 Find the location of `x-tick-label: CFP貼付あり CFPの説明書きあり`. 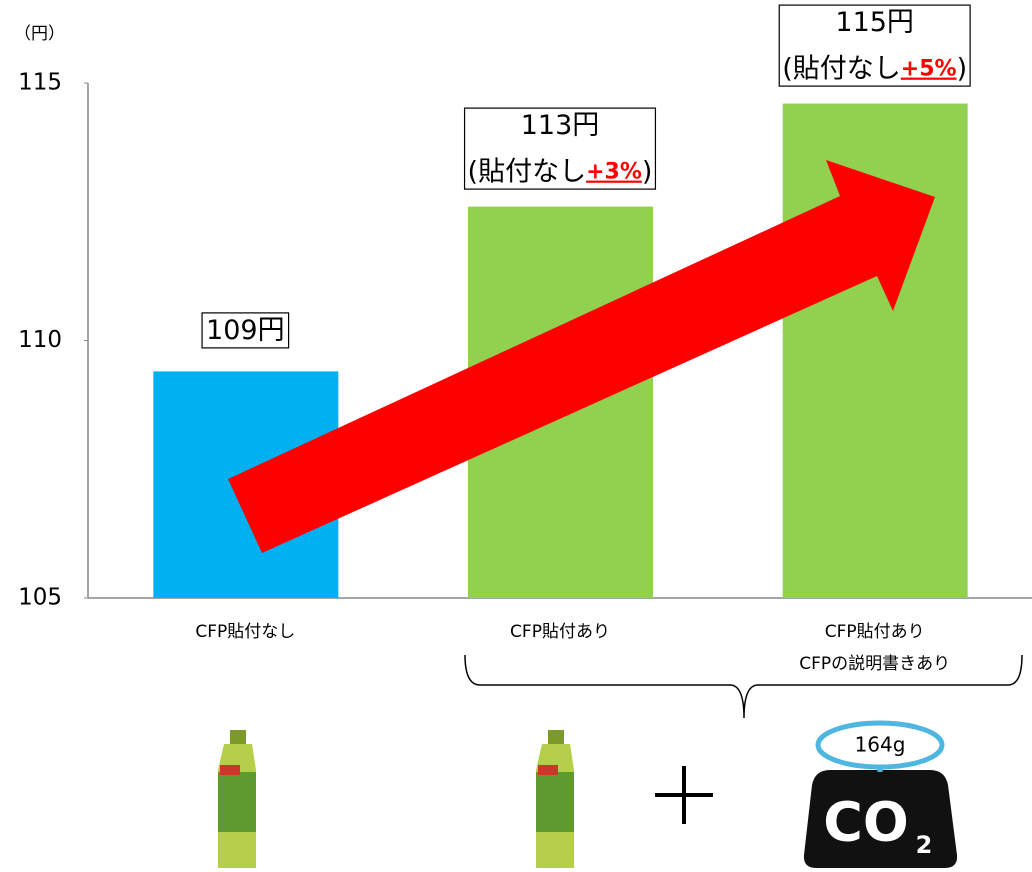

x-tick-label: CFP貼付あり CFPの説明書きあり is located at coordinates (874, 648).